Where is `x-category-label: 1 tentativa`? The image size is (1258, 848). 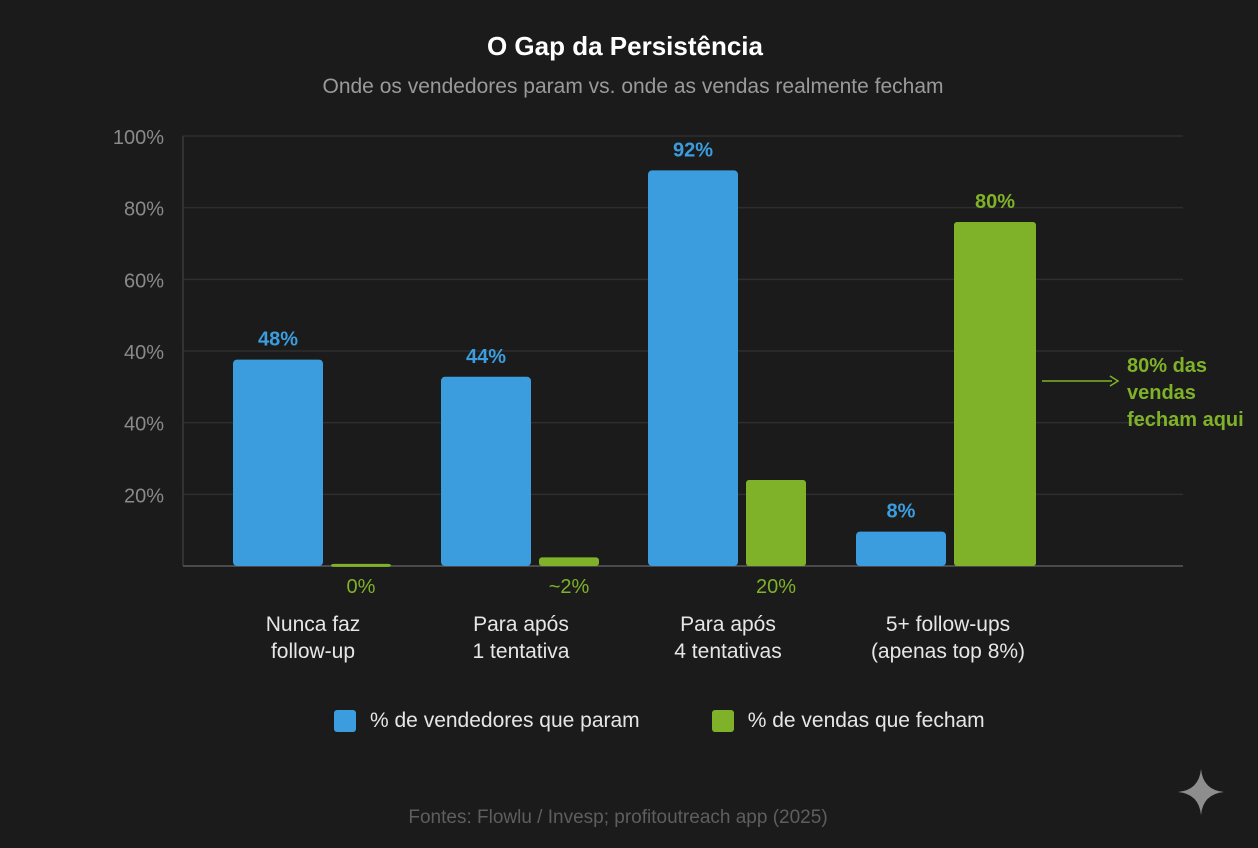 x-category-label: 1 tentativa is located at coordinates (521, 651).